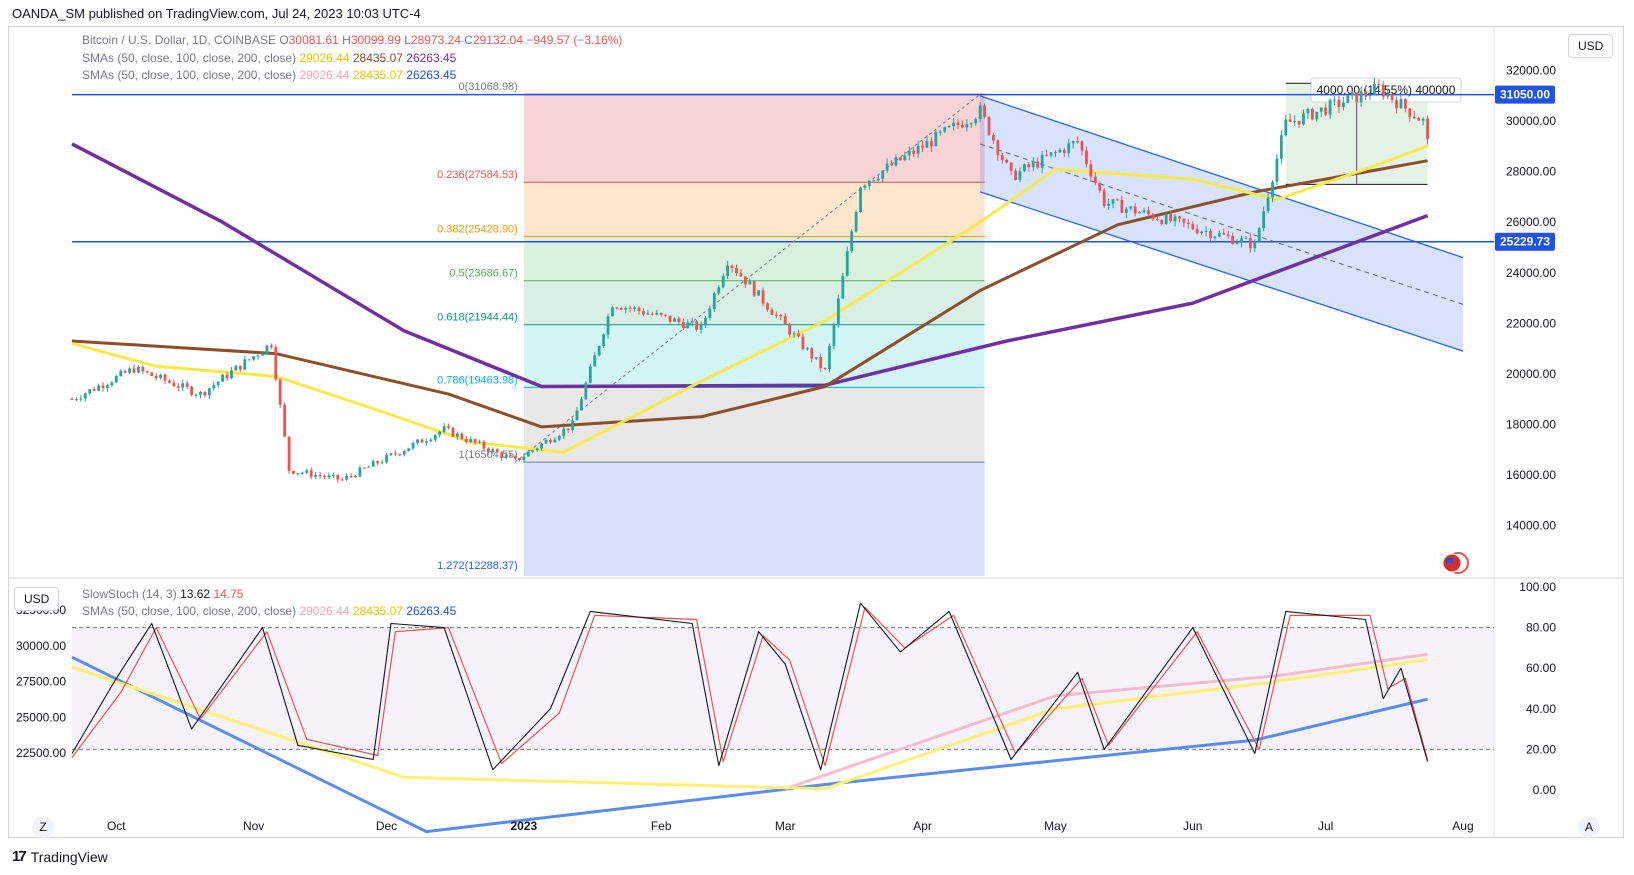 Image resolution: width=1634 pixels, height=875 pixels. What do you see at coordinates (574, 40) in the screenshot?
I see `change-value: −949.57 (−3.16%)` at bounding box center [574, 40].